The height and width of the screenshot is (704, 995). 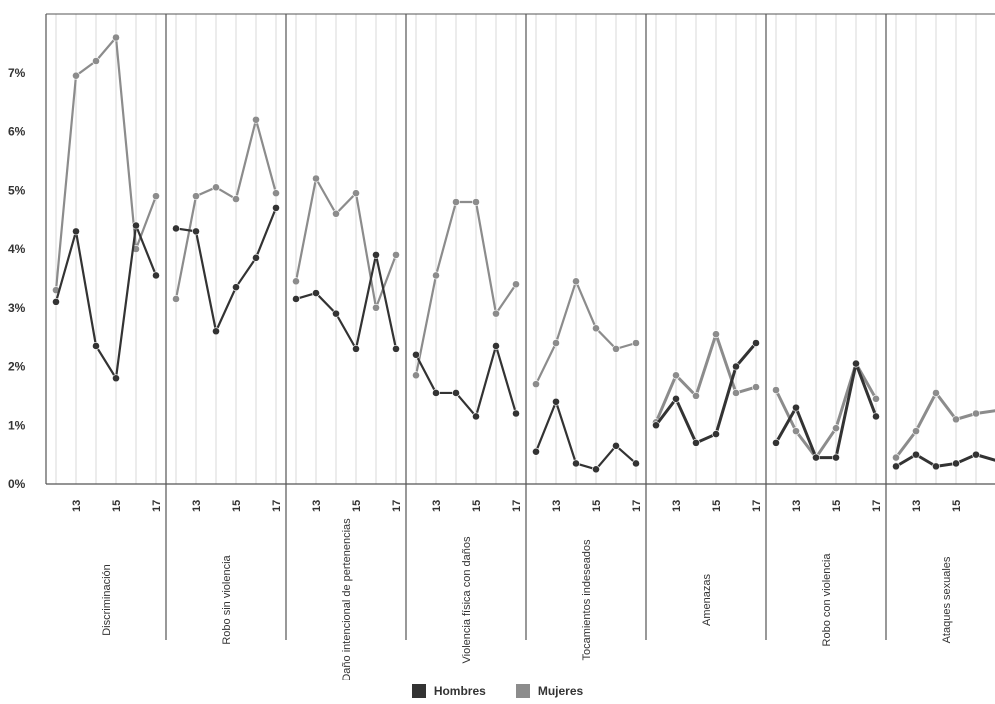 What do you see at coordinates (497, 691) in the screenshot?
I see `legend: Hombres Mujeres` at bounding box center [497, 691].